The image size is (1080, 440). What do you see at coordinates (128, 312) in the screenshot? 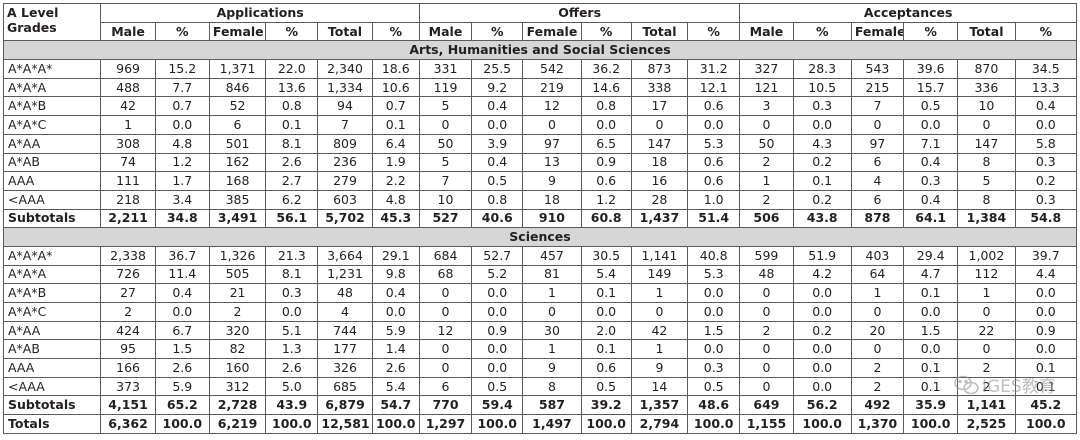
I see `table-cell: 2` at bounding box center [128, 312].